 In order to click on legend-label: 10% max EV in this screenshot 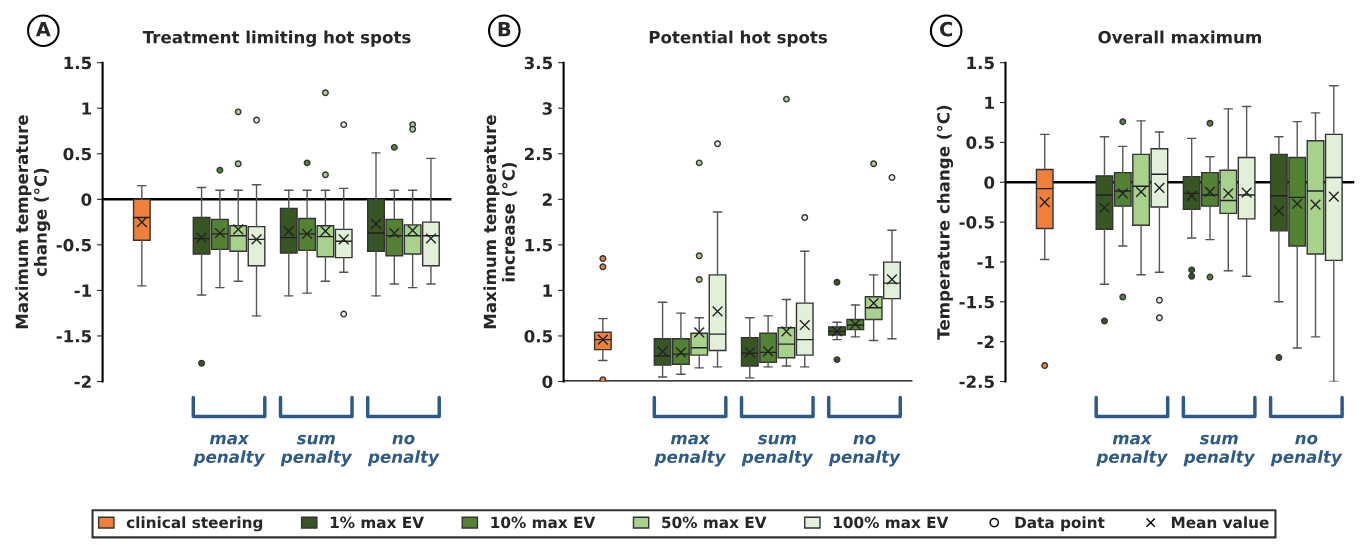, I will do `click(543, 522)`.